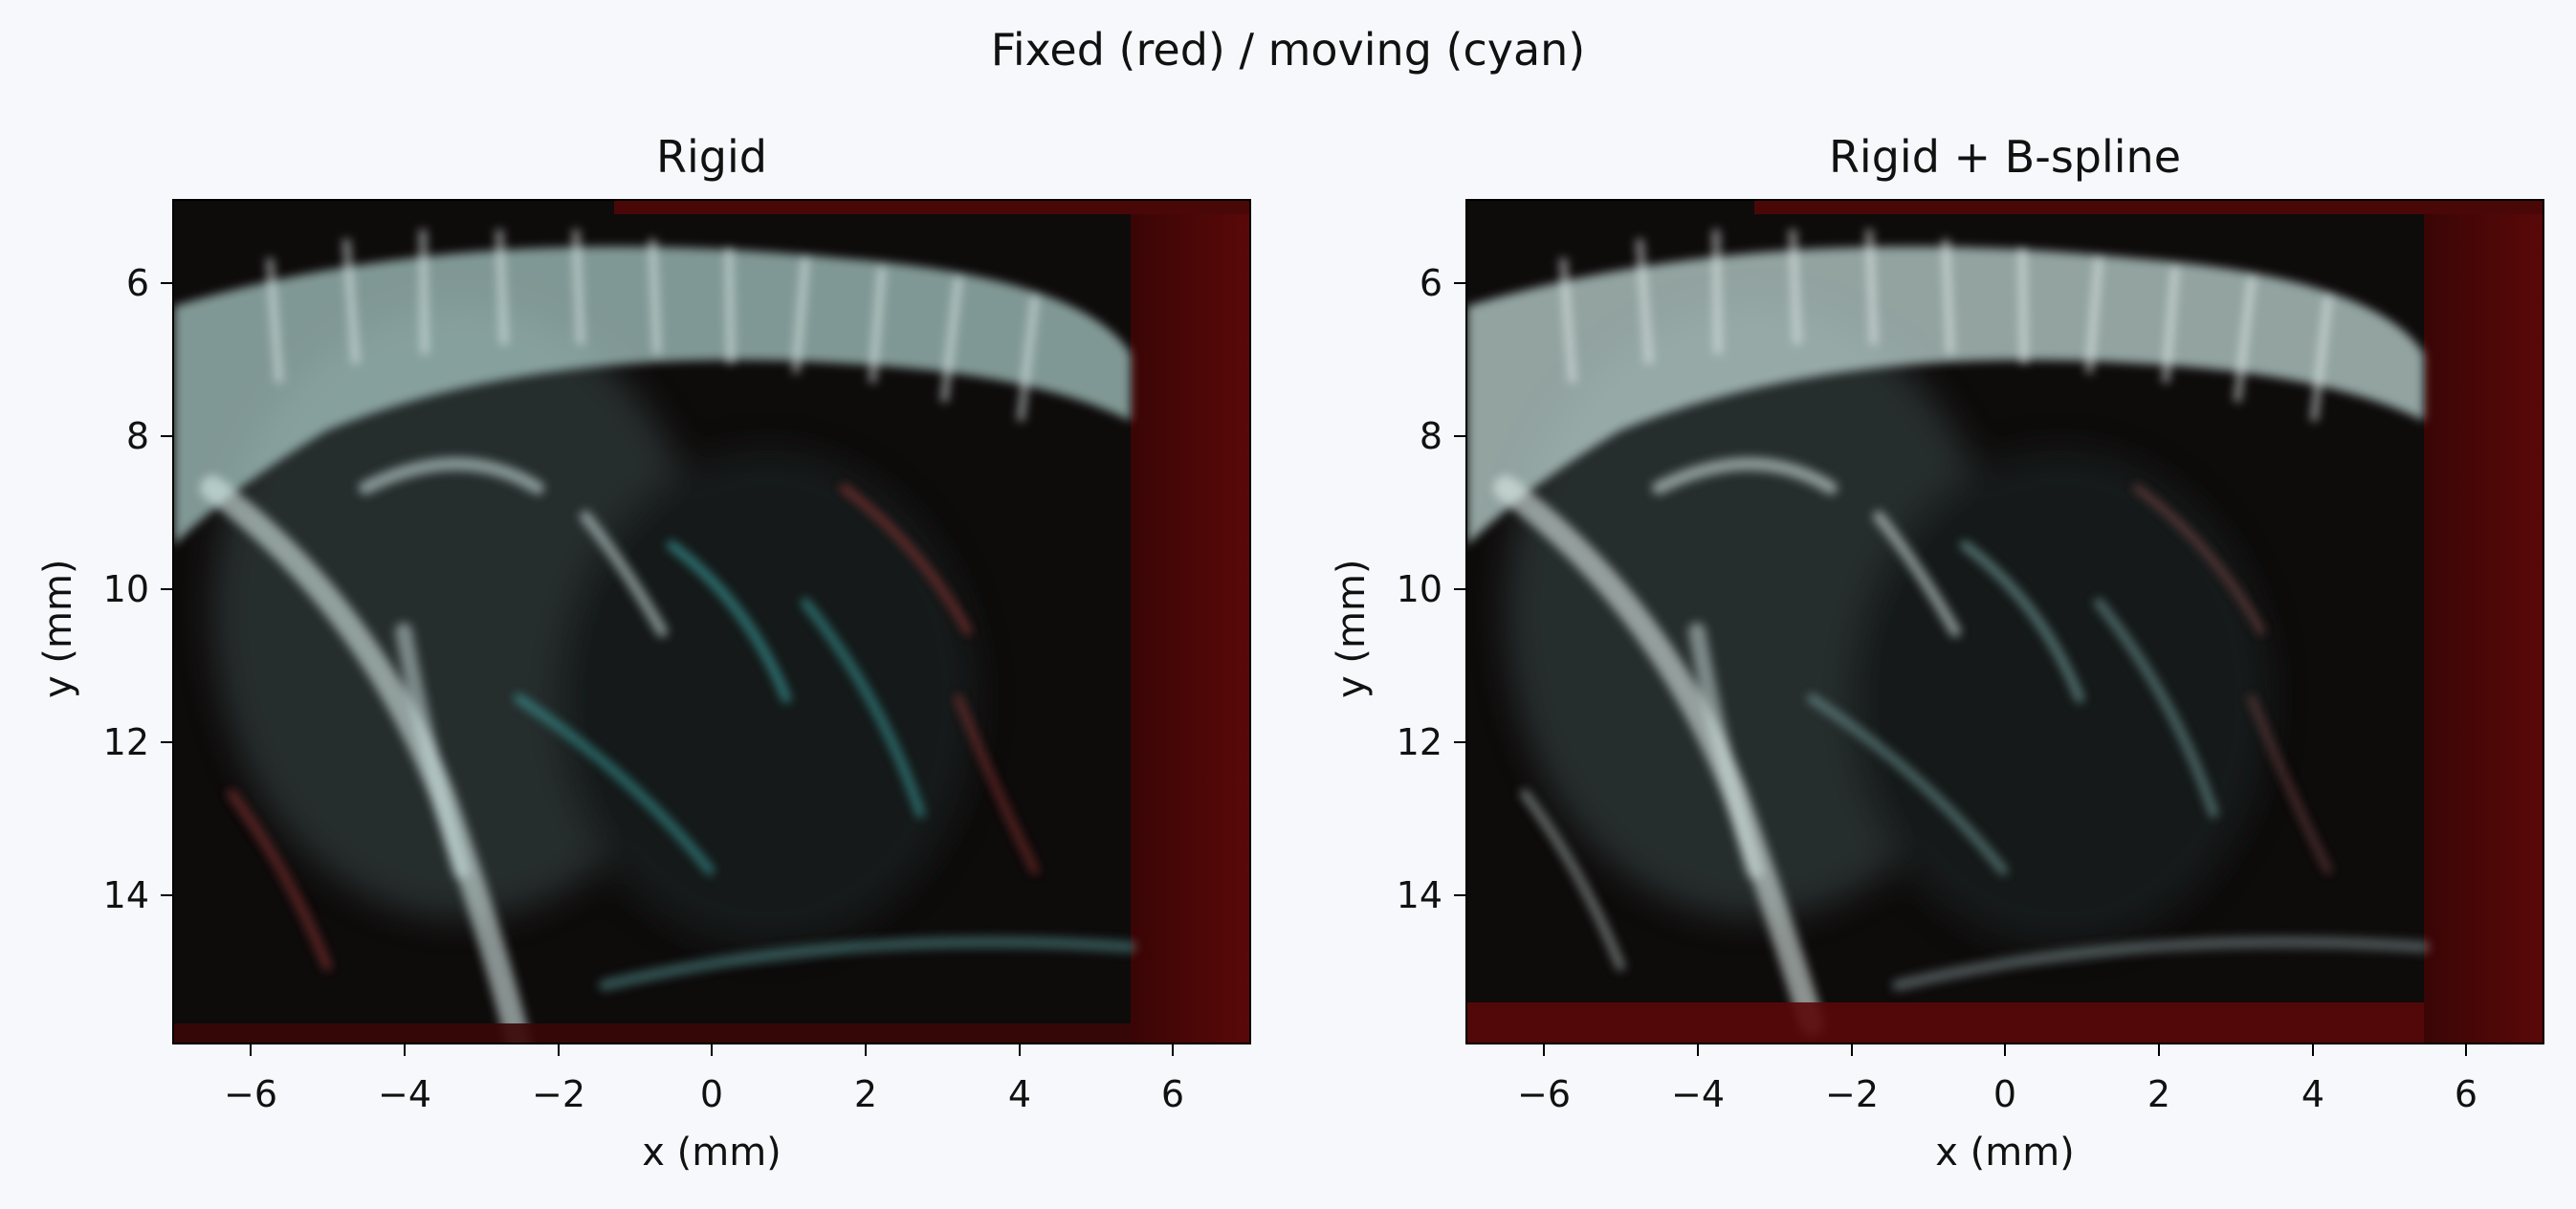  I want to click on panel-rigid-ytick-8: 8, so click(137, 436).